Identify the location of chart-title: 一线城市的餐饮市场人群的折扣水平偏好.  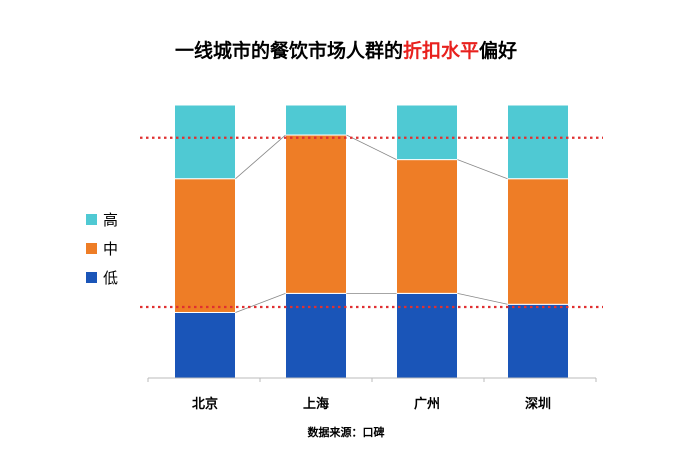
(346, 49).